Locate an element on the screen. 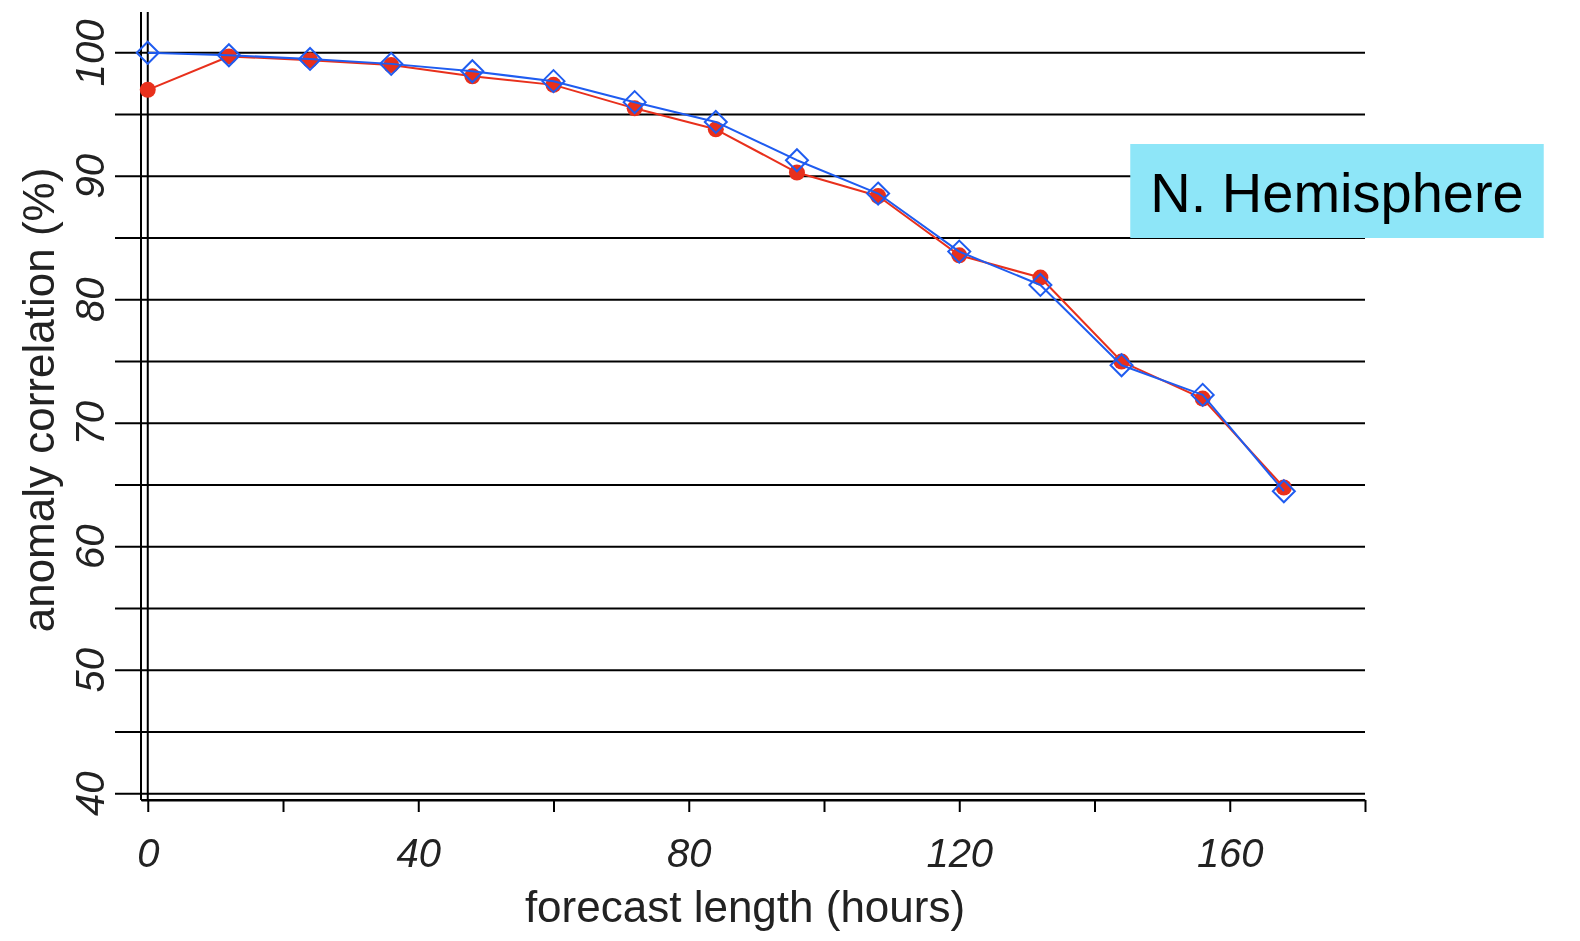  annotation: N. Hemisphere is located at coordinates (1337, 192).